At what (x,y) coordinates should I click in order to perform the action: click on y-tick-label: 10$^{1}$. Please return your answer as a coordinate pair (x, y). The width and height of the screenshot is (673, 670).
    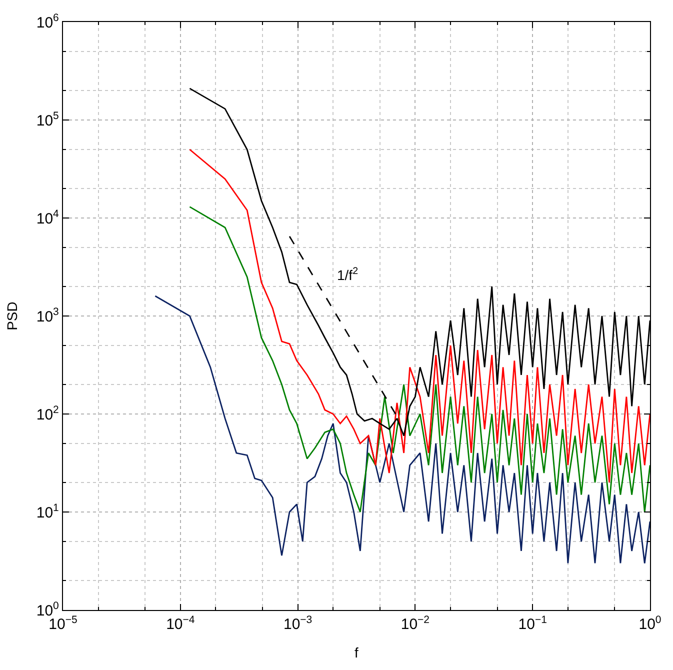
    Looking at the image, I should click on (48, 512).